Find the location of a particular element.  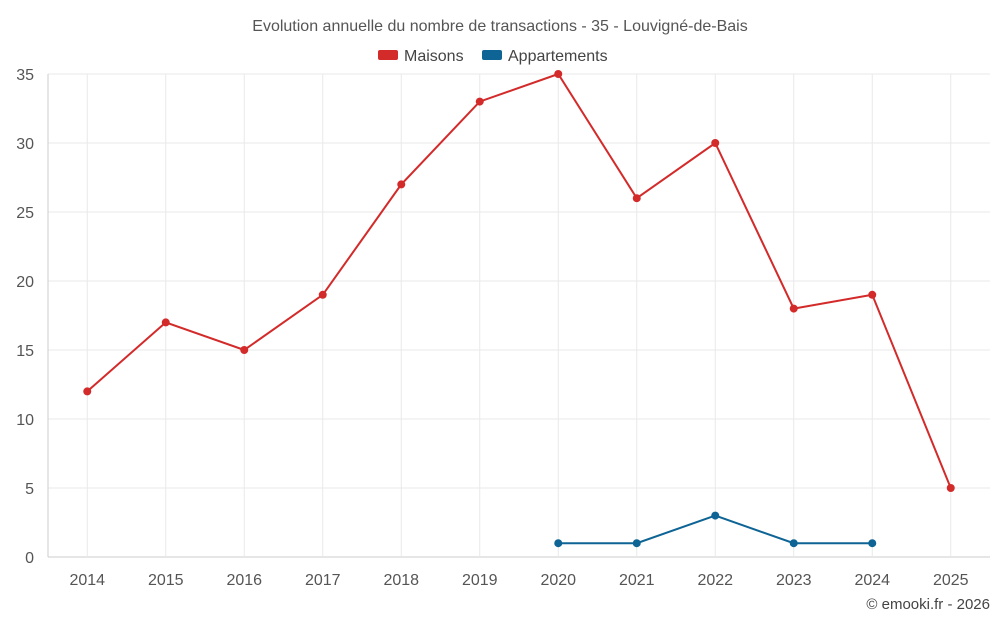

legend-label: Appartements is located at coordinates (558, 56).